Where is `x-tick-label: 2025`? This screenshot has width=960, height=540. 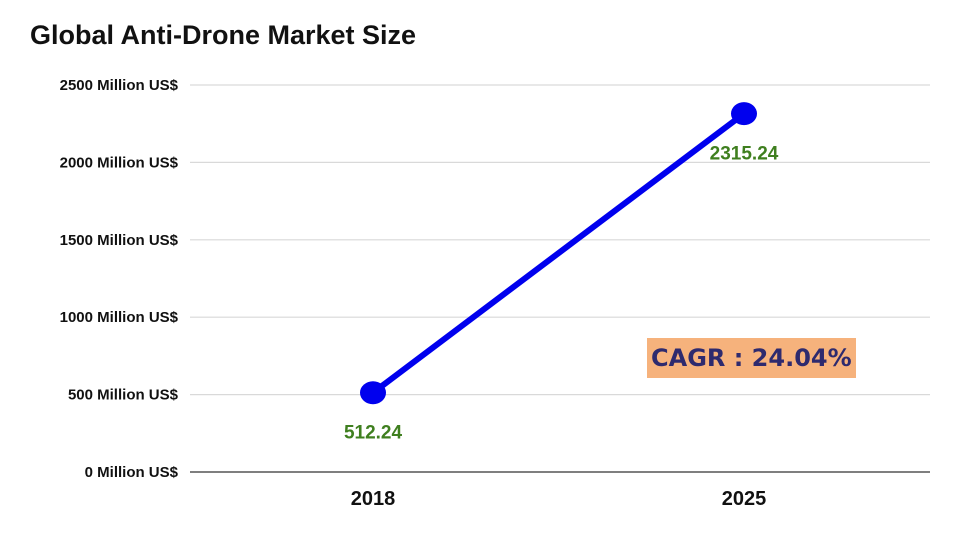
x-tick-label: 2025 is located at coordinates (744, 499).